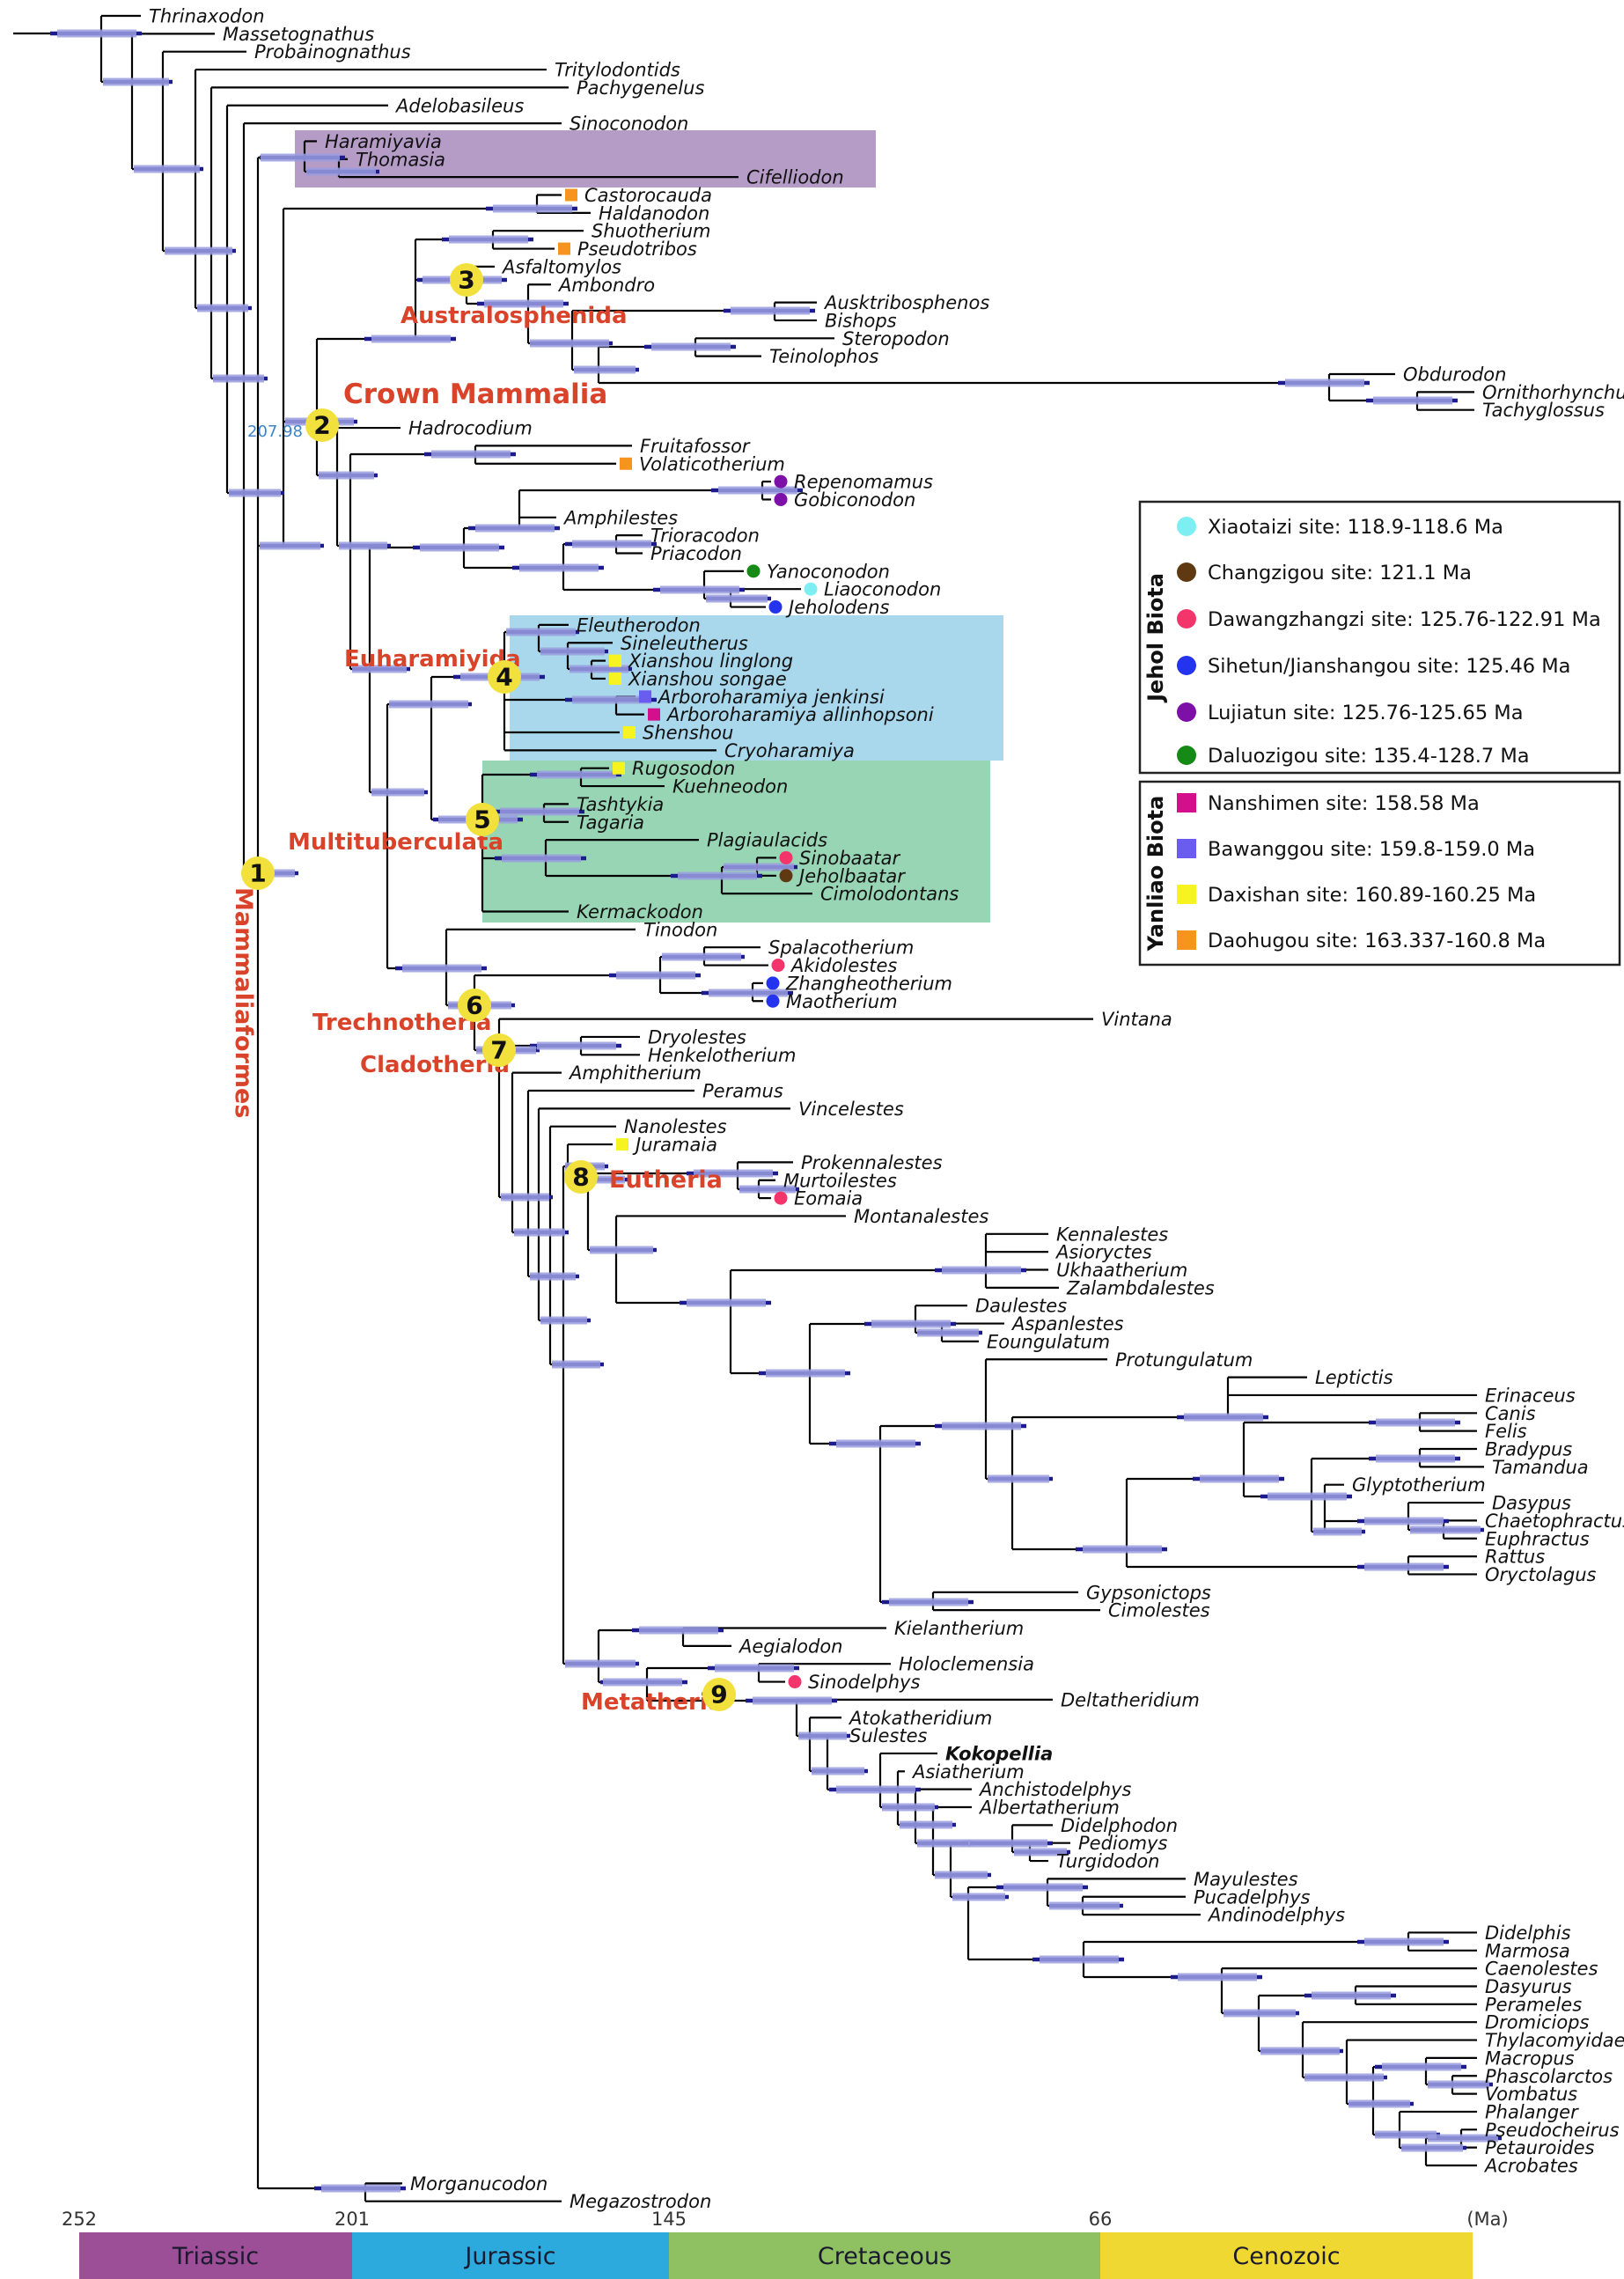  Describe the element at coordinates (841, 948) in the screenshot. I see `taxon-label: Spalacotherium` at that location.